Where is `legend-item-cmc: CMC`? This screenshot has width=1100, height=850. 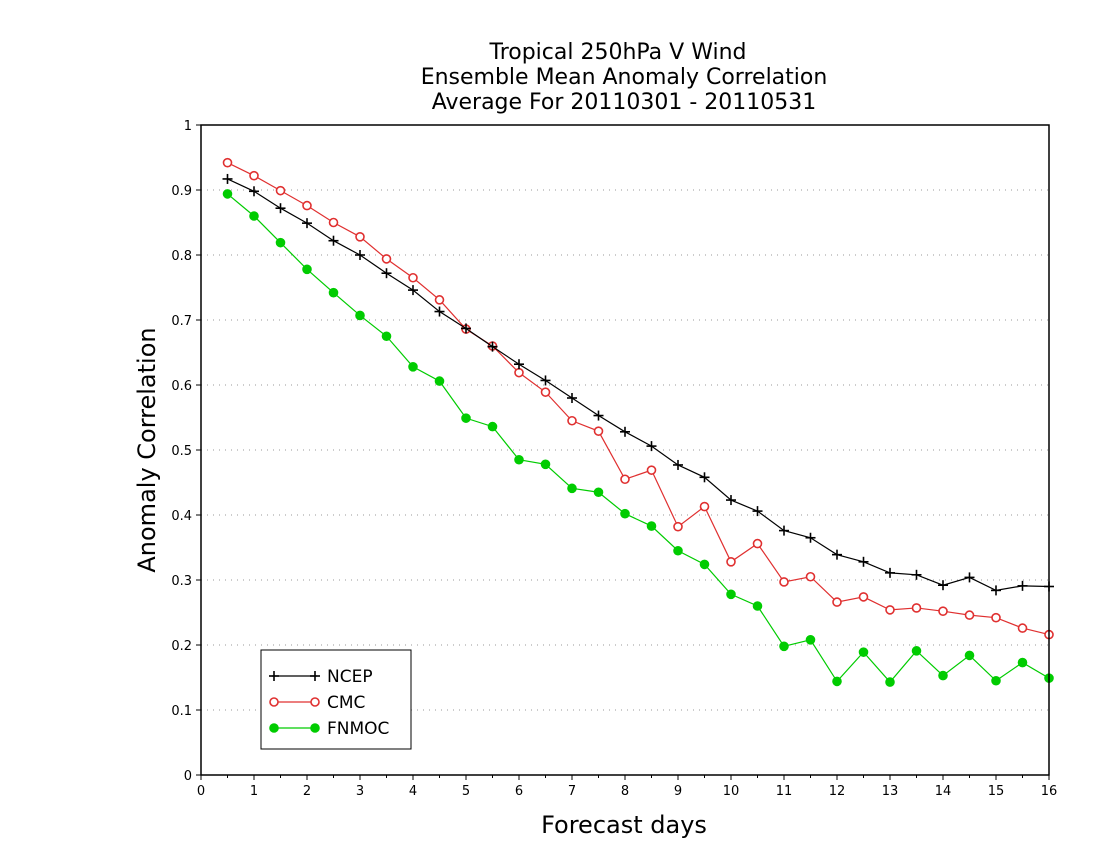 legend-item-cmc: CMC is located at coordinates (317, 703).